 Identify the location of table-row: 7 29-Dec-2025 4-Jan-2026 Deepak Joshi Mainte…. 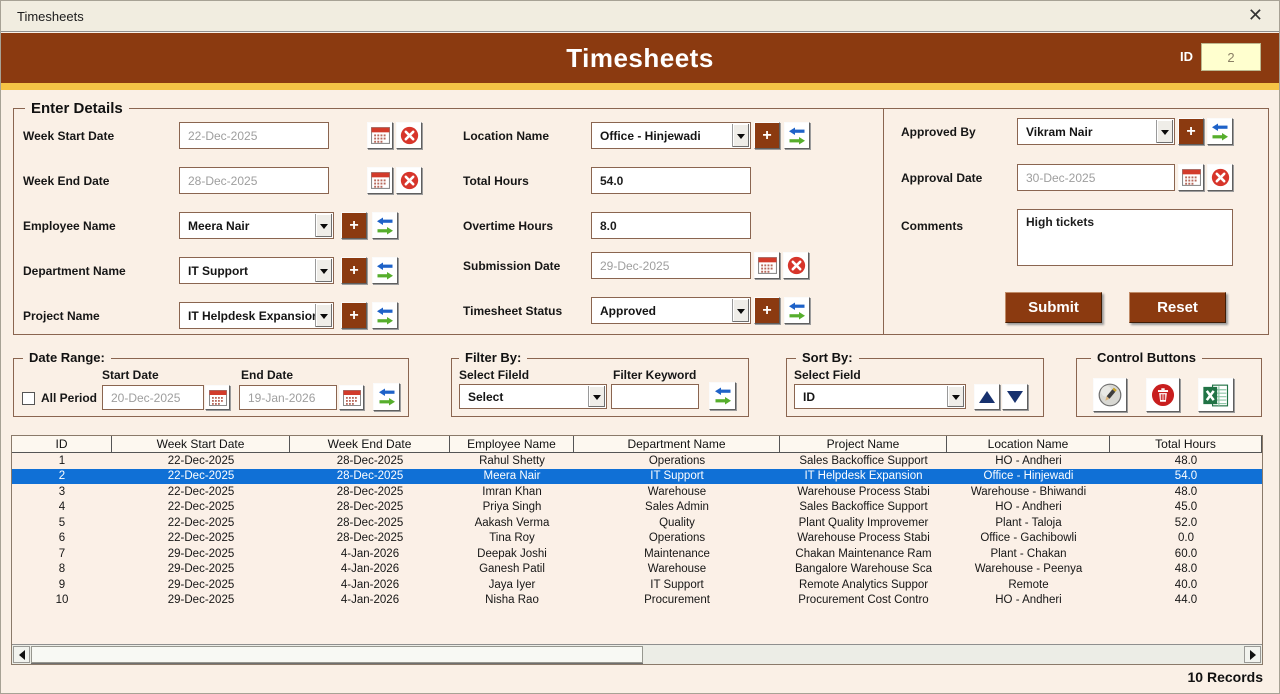
(637, 554).